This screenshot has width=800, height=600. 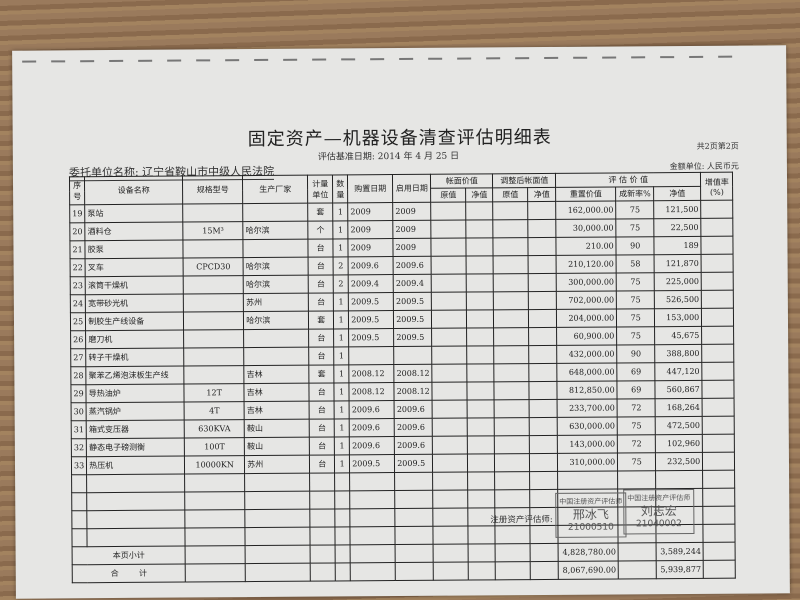 I want to click on replace-value: 432,000.00, so click(x=587, y=354).